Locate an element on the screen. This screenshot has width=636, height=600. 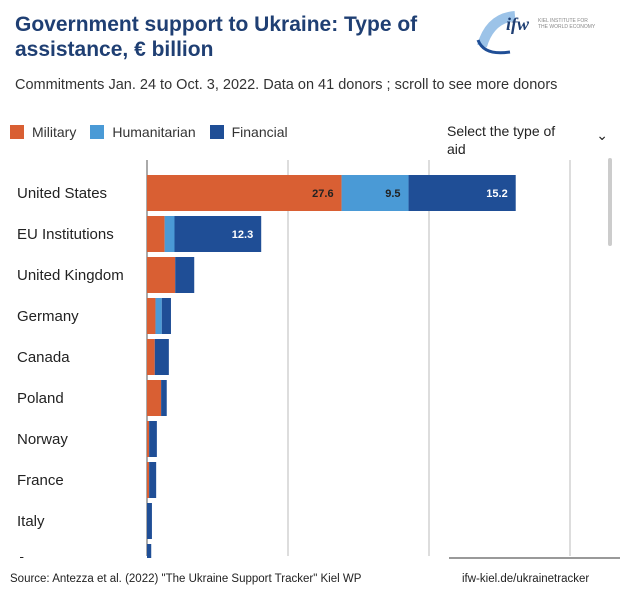
bar-row: Italy is located at coordinates (84, 521).